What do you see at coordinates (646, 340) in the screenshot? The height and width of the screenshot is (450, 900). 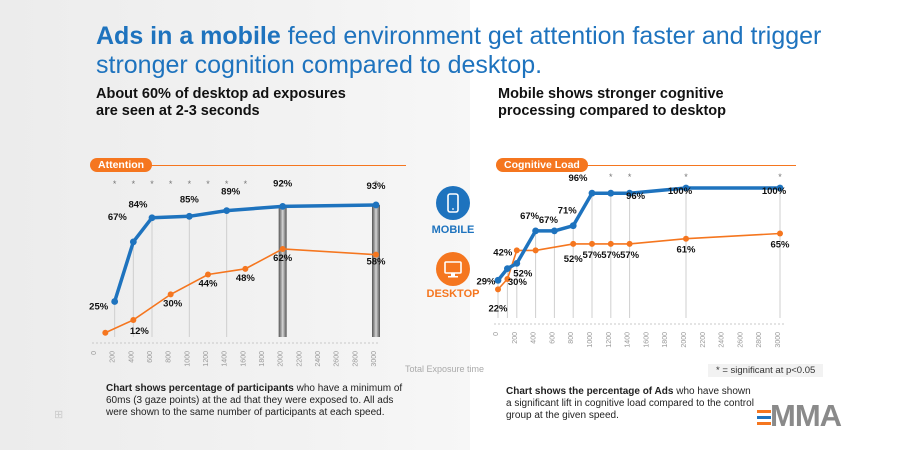 I see `x-tick-label: 1600` at bounding box center [646, 340].